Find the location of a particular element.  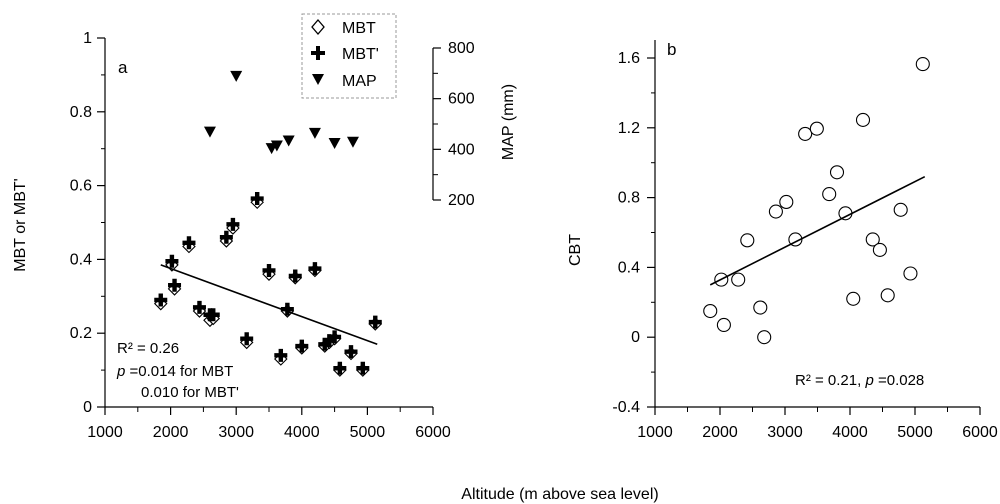

panel-b-y-tick-label: 0.4 is located at coordinates (629, 267).